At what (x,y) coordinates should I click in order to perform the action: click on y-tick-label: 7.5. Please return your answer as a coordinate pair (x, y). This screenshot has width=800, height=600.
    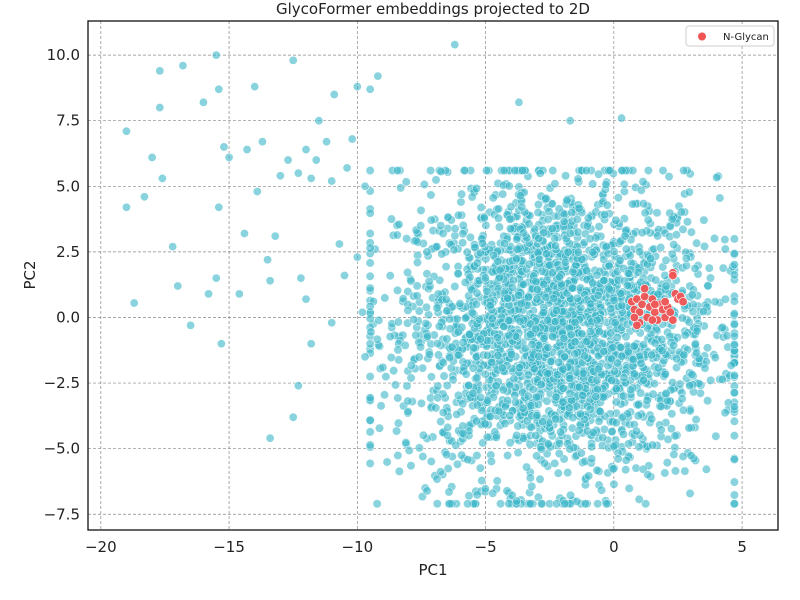
    Looking at the image, I should click on (68, 121).